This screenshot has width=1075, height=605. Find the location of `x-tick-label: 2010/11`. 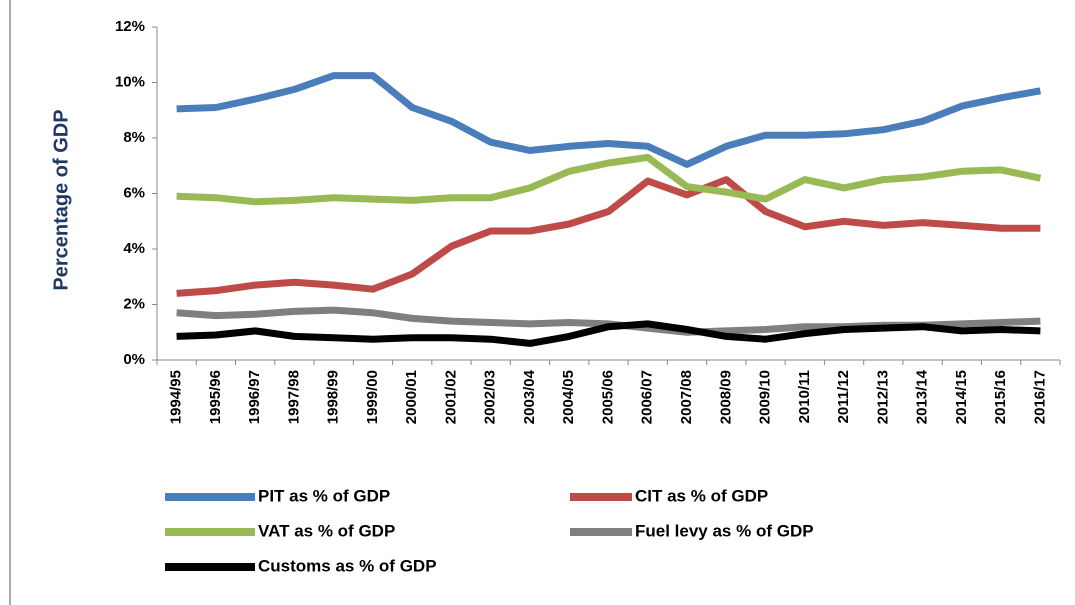

x-tick-label: 2010/11 is located at coordinates (804, 396).